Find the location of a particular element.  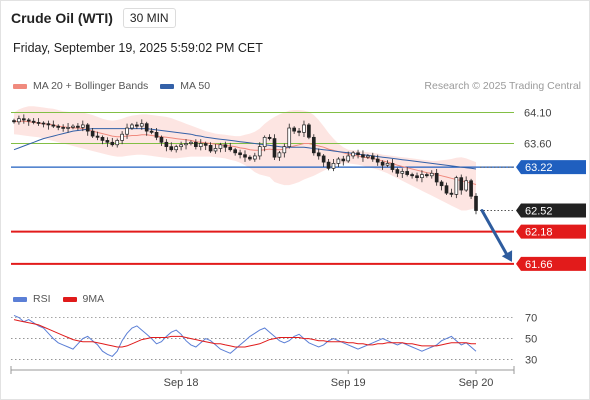

legend-swatch-ma50 is located at coordinates (167, 86).